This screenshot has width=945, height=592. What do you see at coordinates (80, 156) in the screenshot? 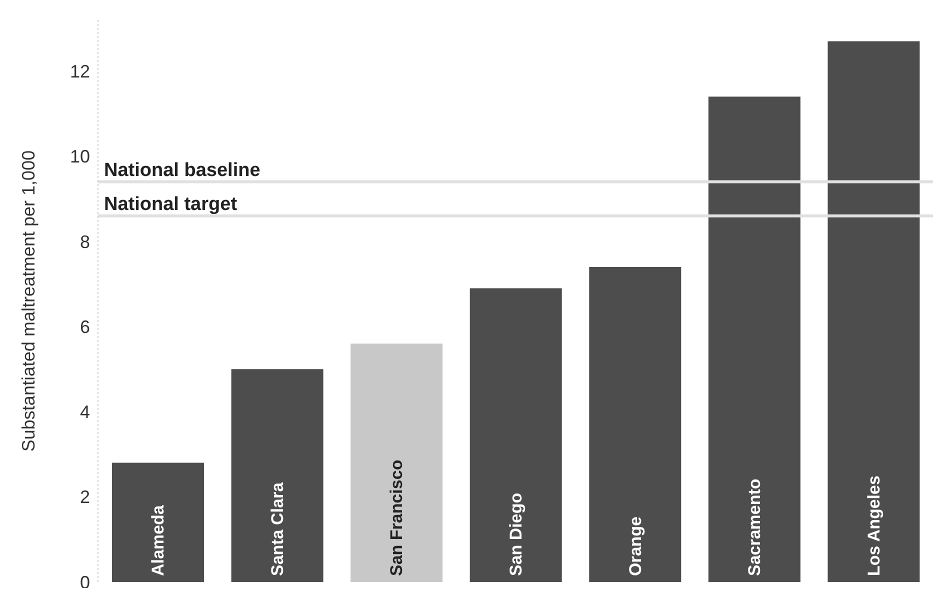
I see `y-tick-label: 10` at bounding box center [80, 156].